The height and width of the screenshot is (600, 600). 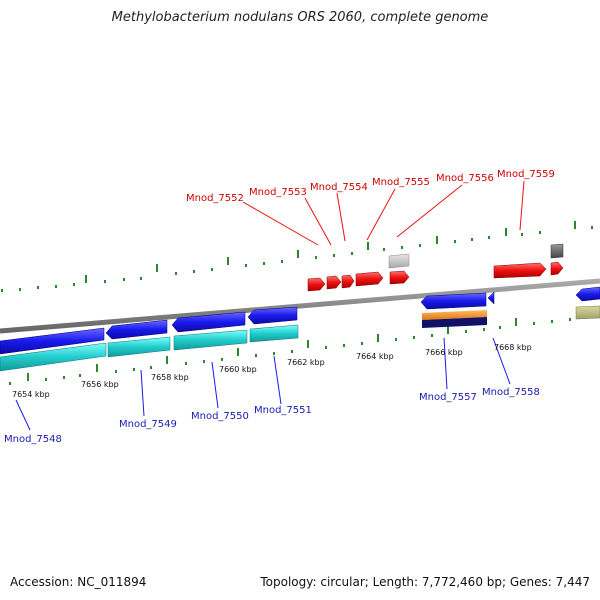 I want to click on reverse-gene-track, so click(x=300, y=320).